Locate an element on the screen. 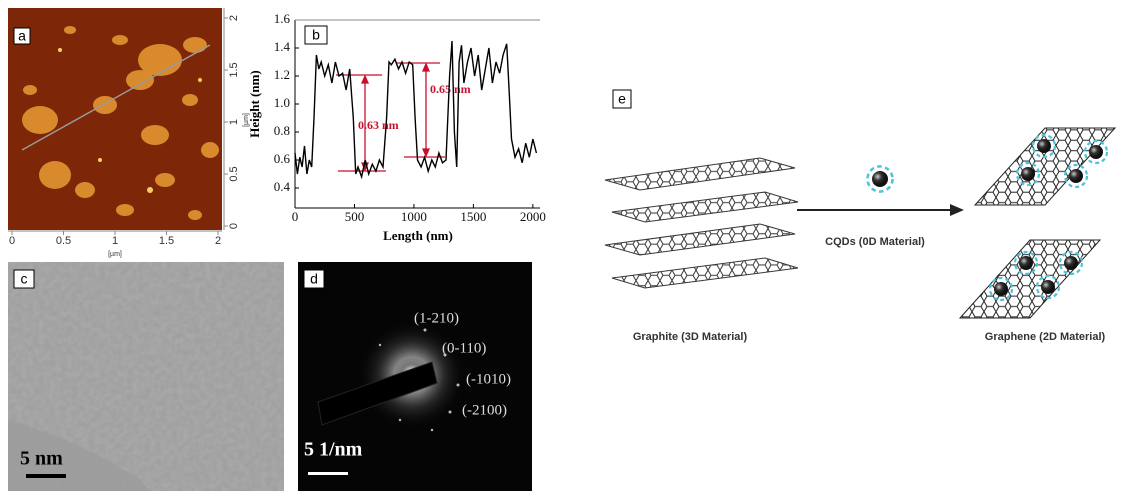 The height and width of the screenshot is (491, 1137). graphite-stack is located at coordinates (701, 223).